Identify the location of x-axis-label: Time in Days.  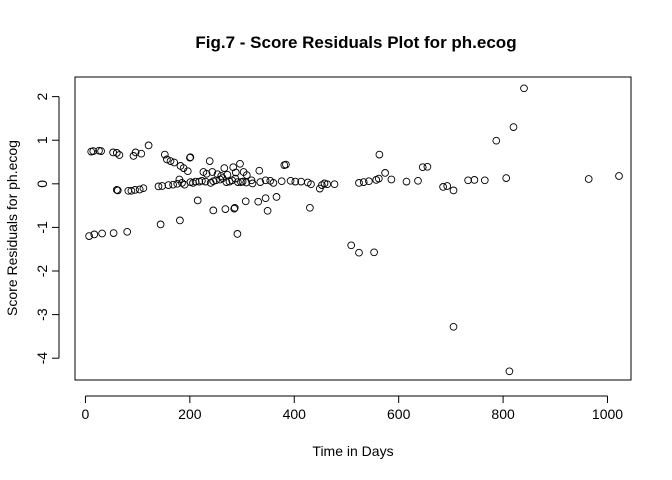
(352, 451).